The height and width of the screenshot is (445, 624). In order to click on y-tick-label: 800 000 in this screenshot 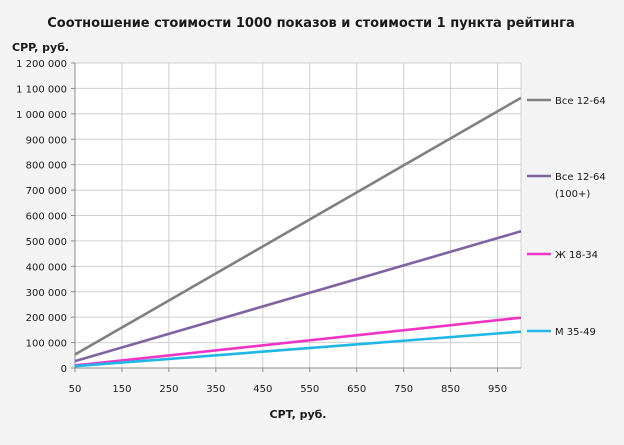, I will do `click(46, 166)`.